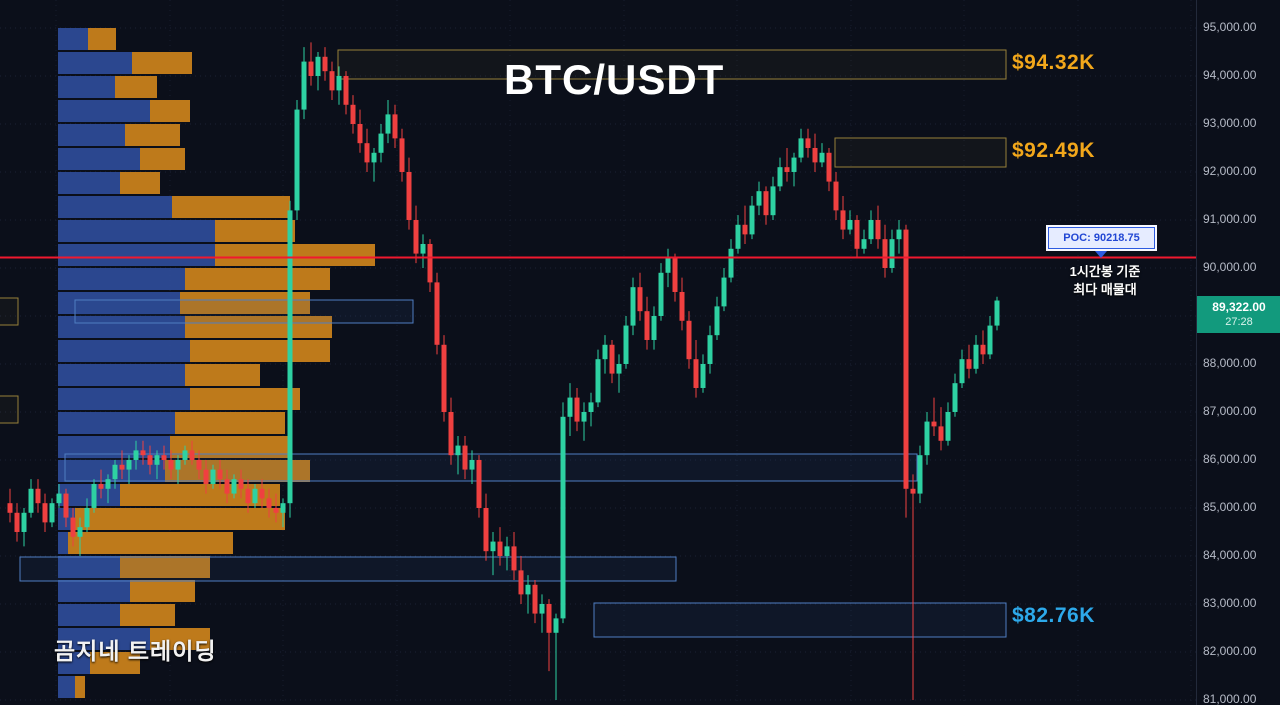 The image size is (1280, 705). What do you see at coordinates (1230, 362) in the screenshot?
I see `axis-price-label: 88,000.00` at bounding box center [1230, 362].